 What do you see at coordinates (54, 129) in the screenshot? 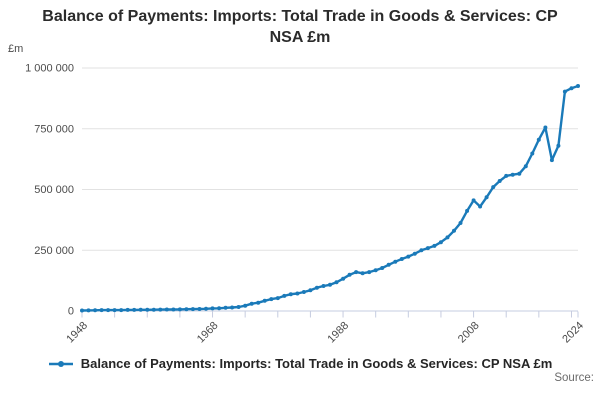
I see `y-tick-label: 750 000` at bounding box center [54, 129].